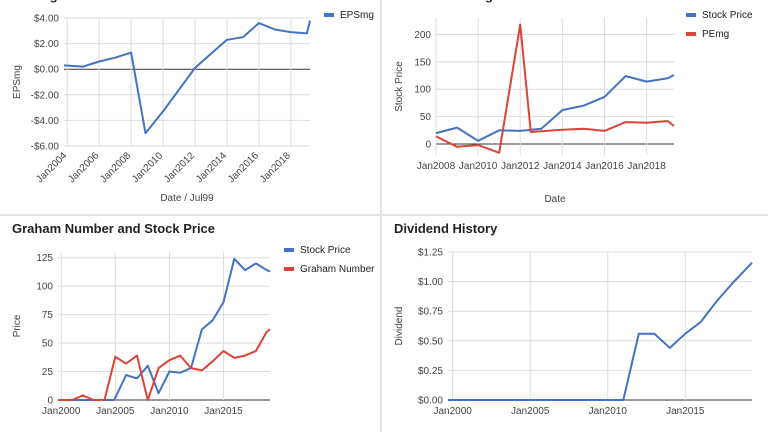 This screenshot has height=432, width=768. What do you see at coordinates (337, 269) in the screenshot?
I see `legend-label: Graham Number` at bounding box center [337, 269].